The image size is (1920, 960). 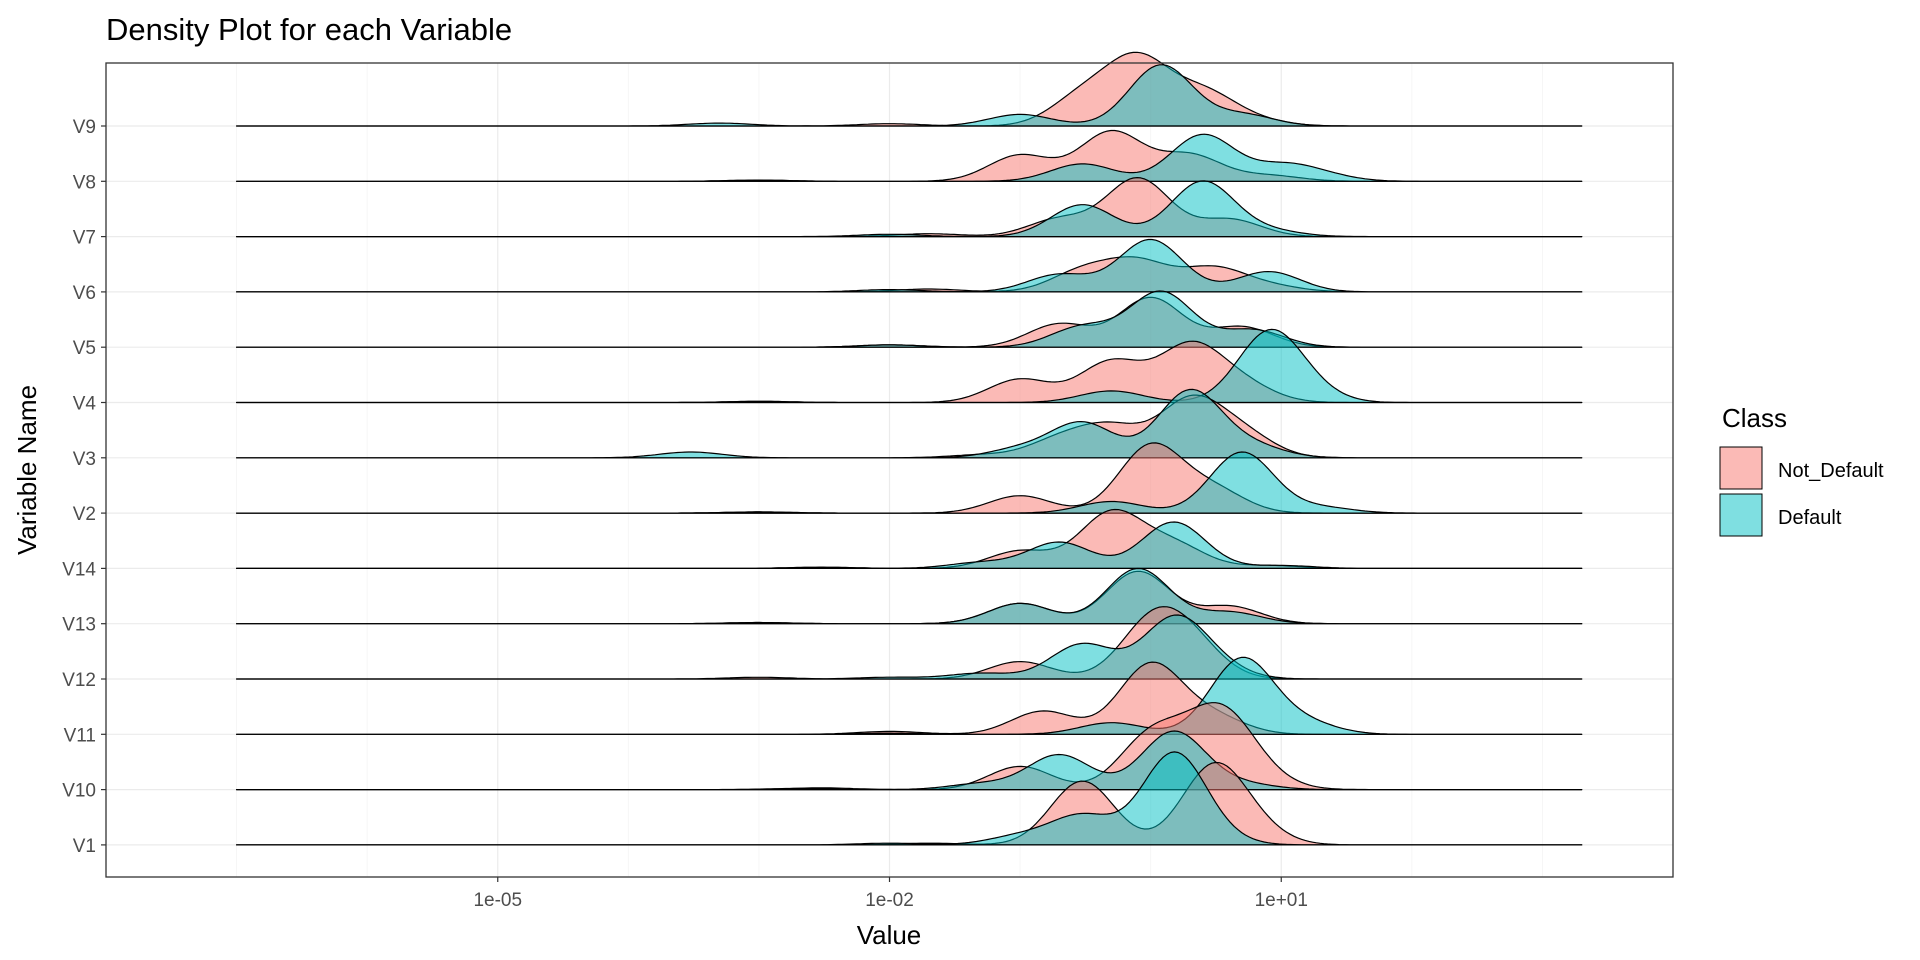 I want to click on legend-label-default: Default, so click(x=1810, y=518).